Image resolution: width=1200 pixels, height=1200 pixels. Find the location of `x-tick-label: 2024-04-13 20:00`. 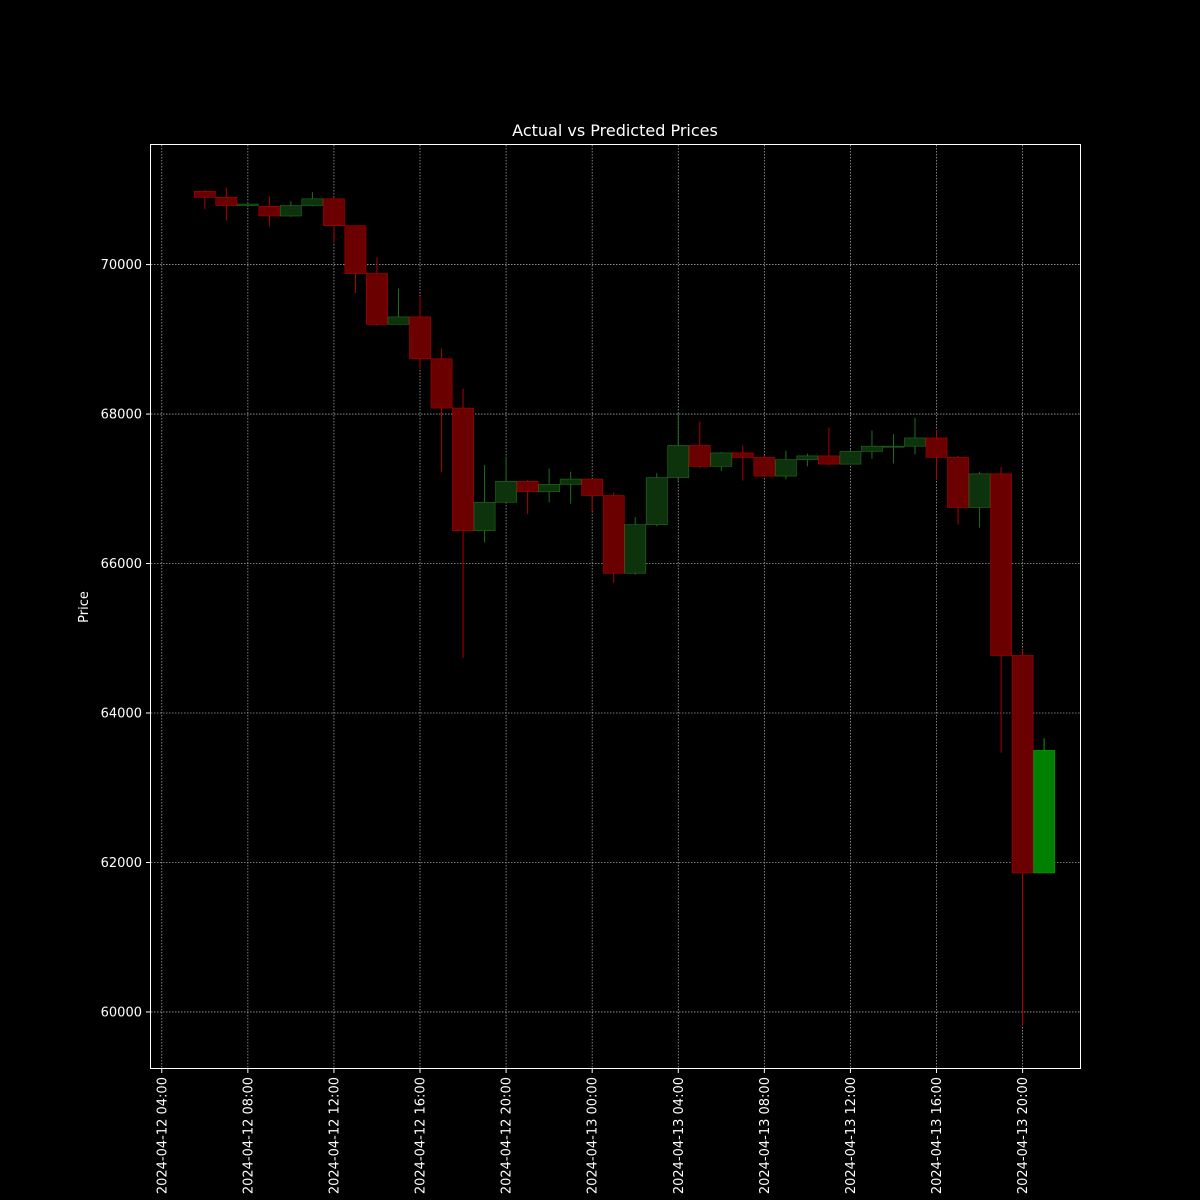

x-tick-label: 2024-04-13 20:00 is located at coordinates (1023, 1135).